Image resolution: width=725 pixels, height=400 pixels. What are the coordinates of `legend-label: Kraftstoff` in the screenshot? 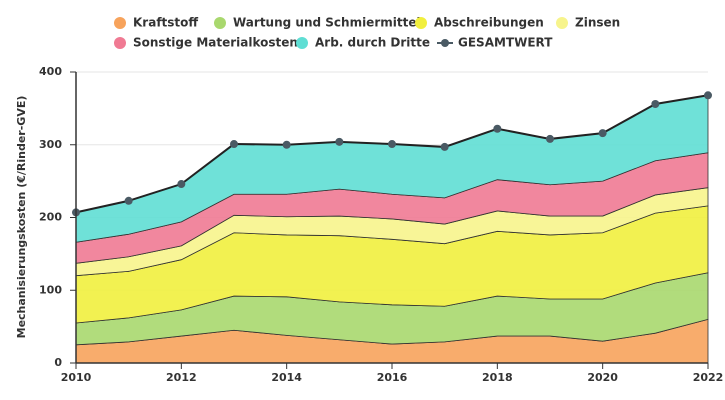 It's located at (165, 23).